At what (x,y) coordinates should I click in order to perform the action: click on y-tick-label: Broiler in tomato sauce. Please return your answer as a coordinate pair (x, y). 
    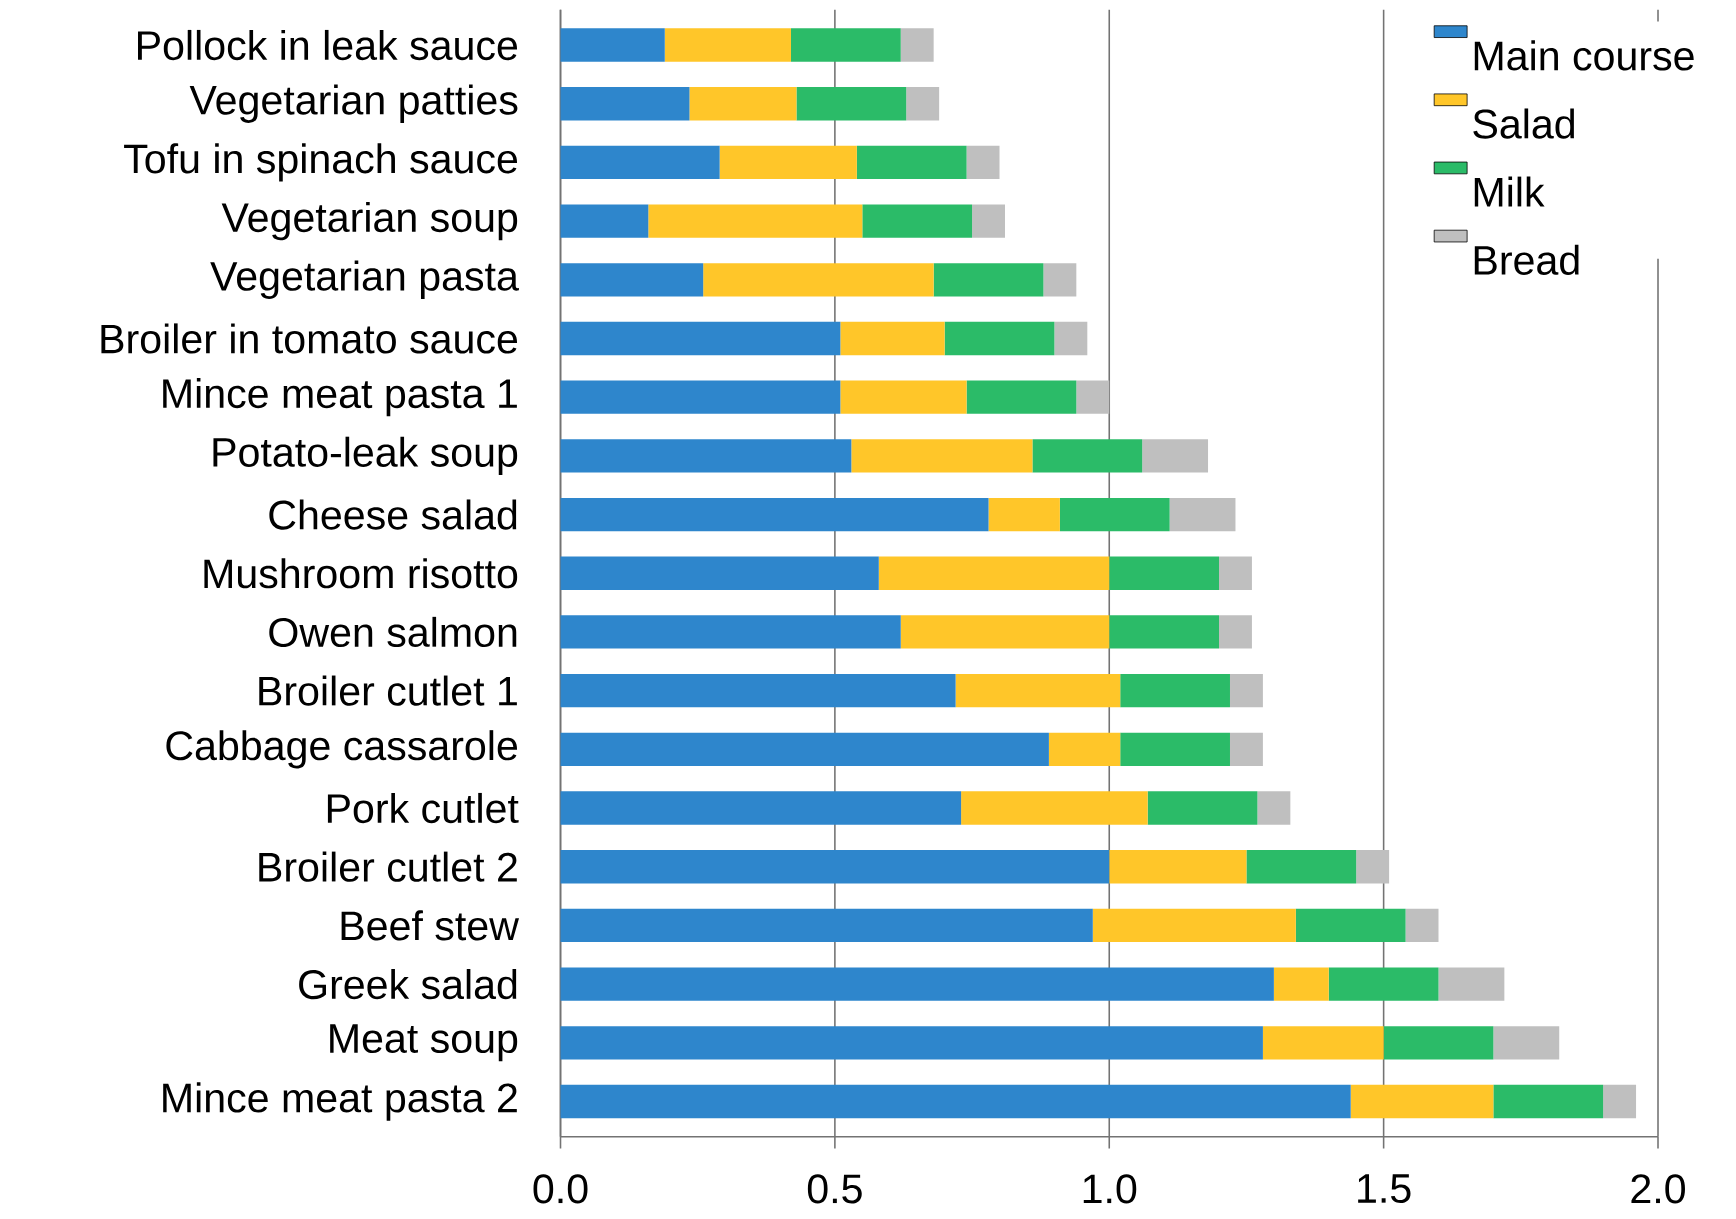
    Looking at the image, I should click on (309, 338).